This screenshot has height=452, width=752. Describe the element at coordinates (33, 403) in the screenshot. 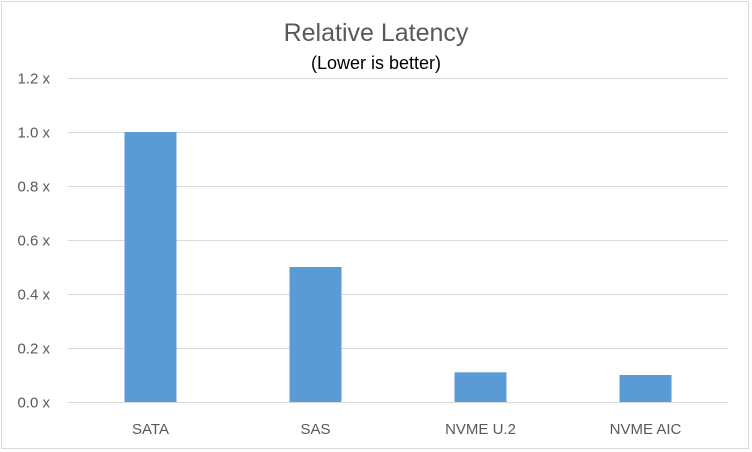

I see `y-tick-label: 0.0 x` at that location.